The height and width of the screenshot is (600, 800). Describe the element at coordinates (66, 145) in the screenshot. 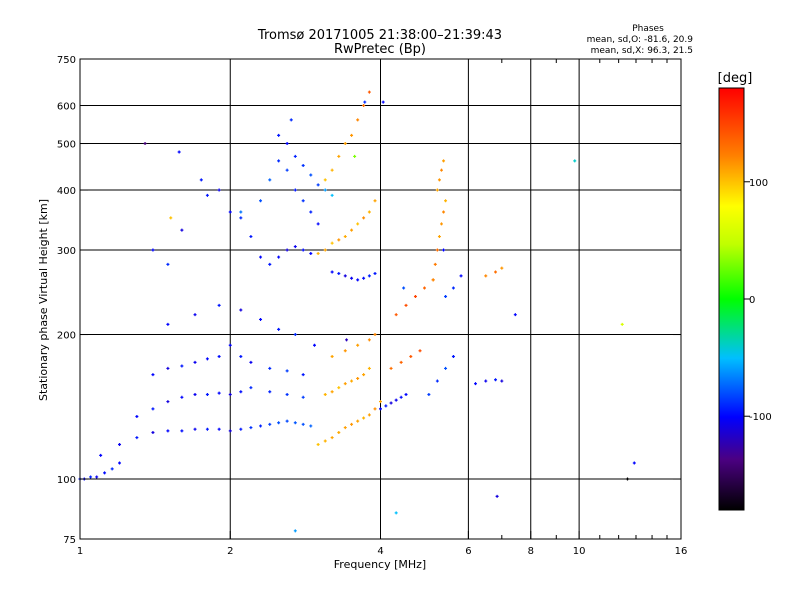

I see `y-tick-label: 500` at that location.